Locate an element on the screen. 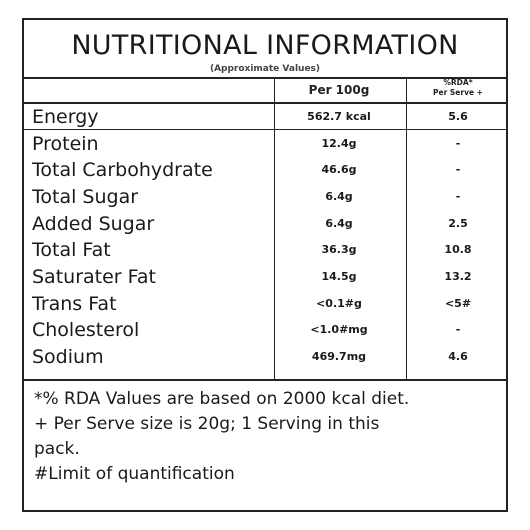 The height and width of the screenshot is (530, 530). nutrient-name: Energy is located at coordinates (65, 117).